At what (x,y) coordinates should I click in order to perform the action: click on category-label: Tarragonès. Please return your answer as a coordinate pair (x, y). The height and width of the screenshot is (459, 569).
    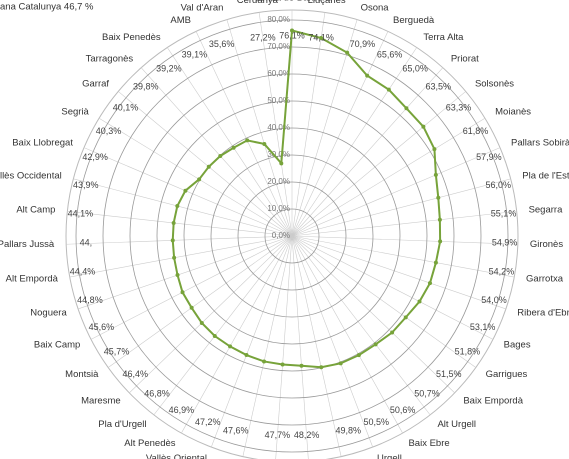
    Looking at the image, I should click on (110, 58).